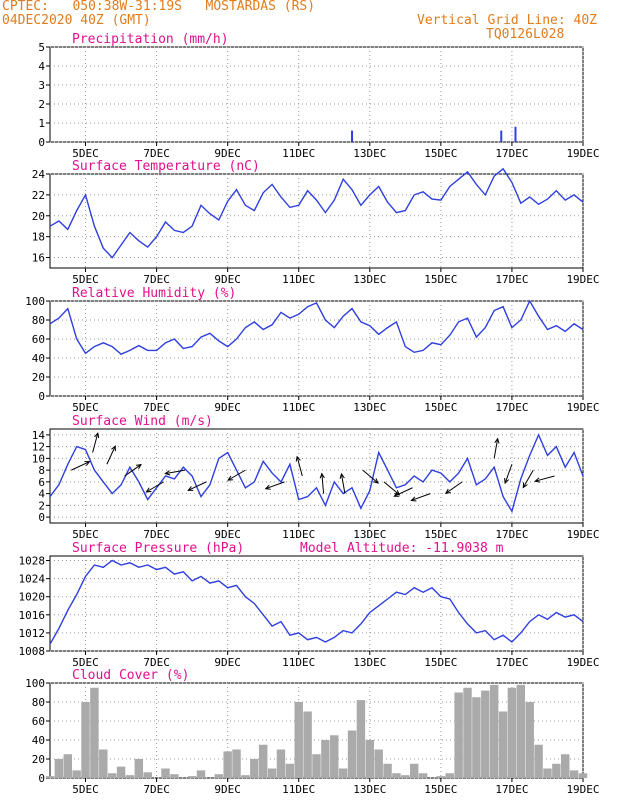 The height and width of the screenshot is (800, 618). What do you see at coordinates (38, 458) in the screenshot?
I see `y-tick-label: 10` at bounding box center [38, 458].